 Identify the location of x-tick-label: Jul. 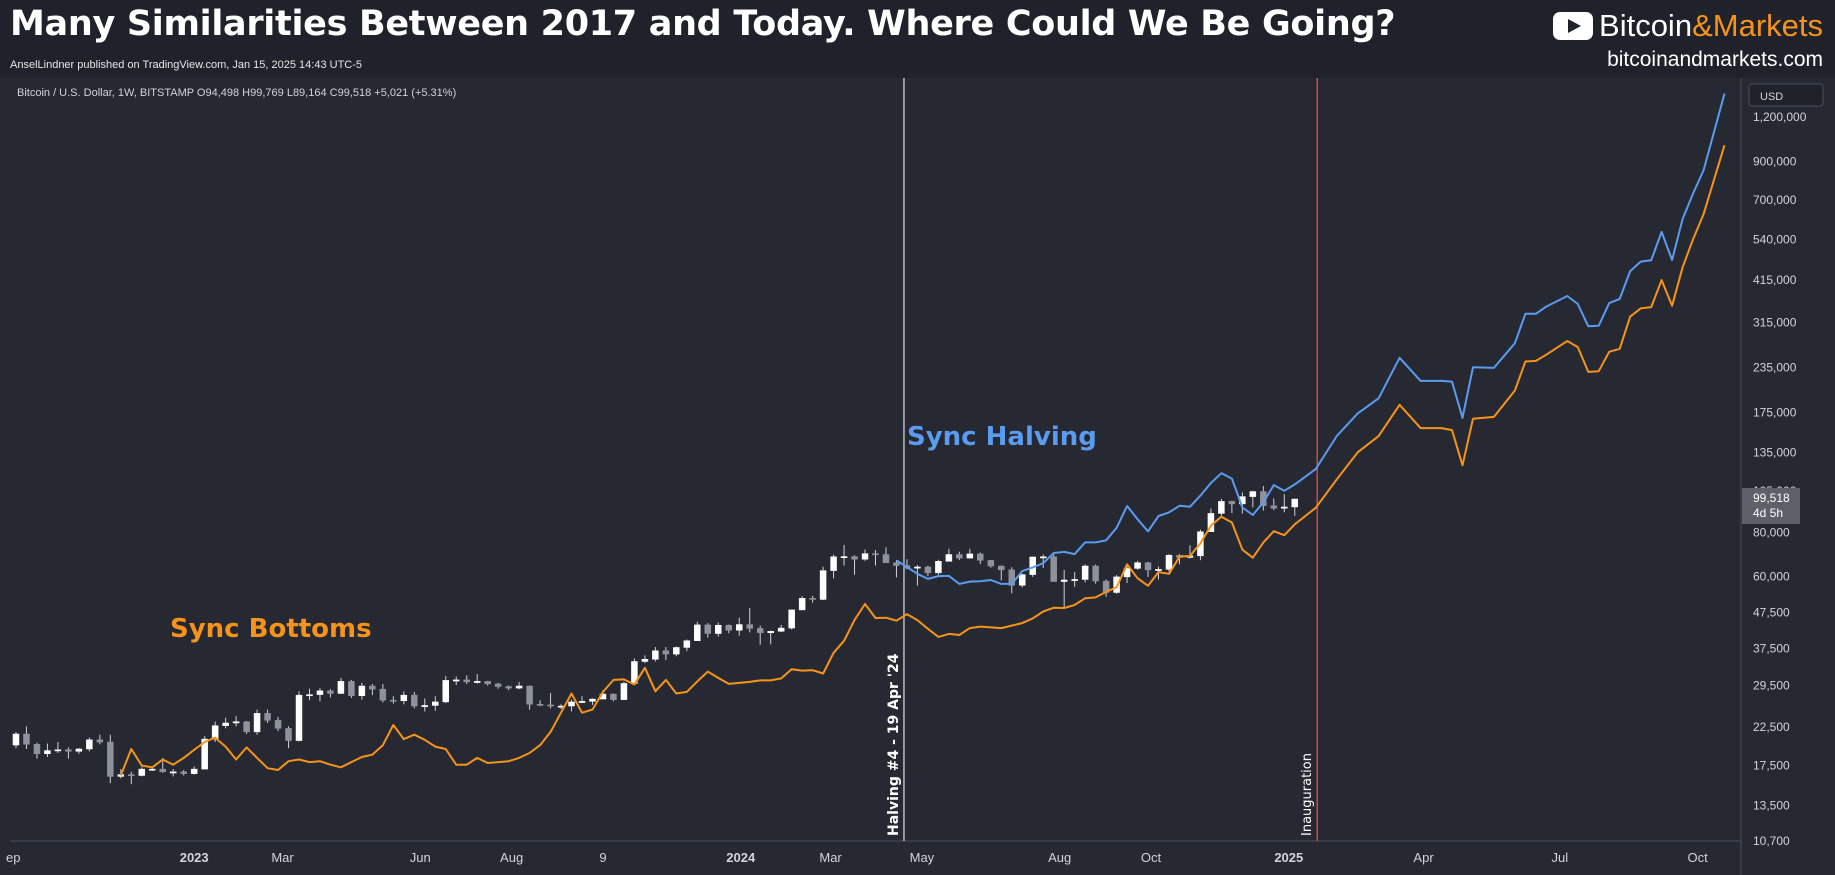
(1560, 857).